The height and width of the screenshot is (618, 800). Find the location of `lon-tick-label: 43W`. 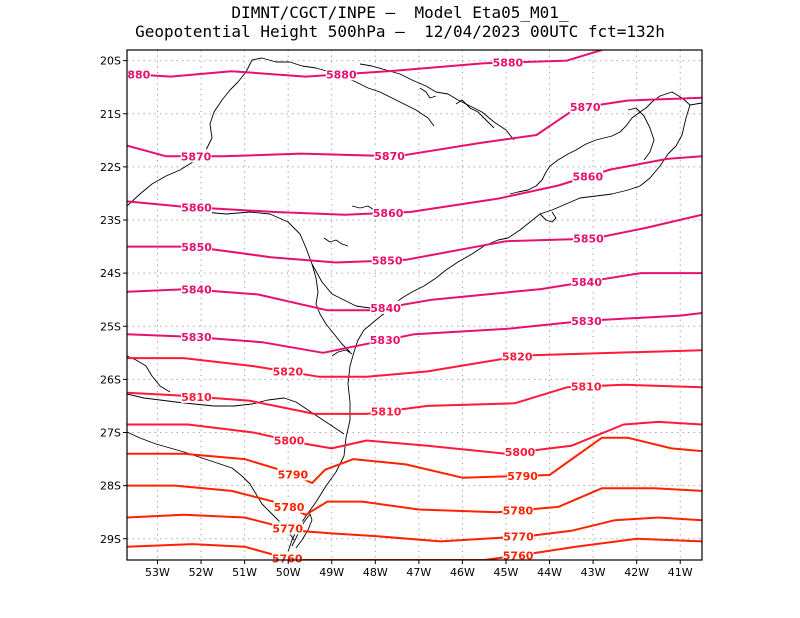

lon-tick-label: 43W is located at coordinates (593, 572).